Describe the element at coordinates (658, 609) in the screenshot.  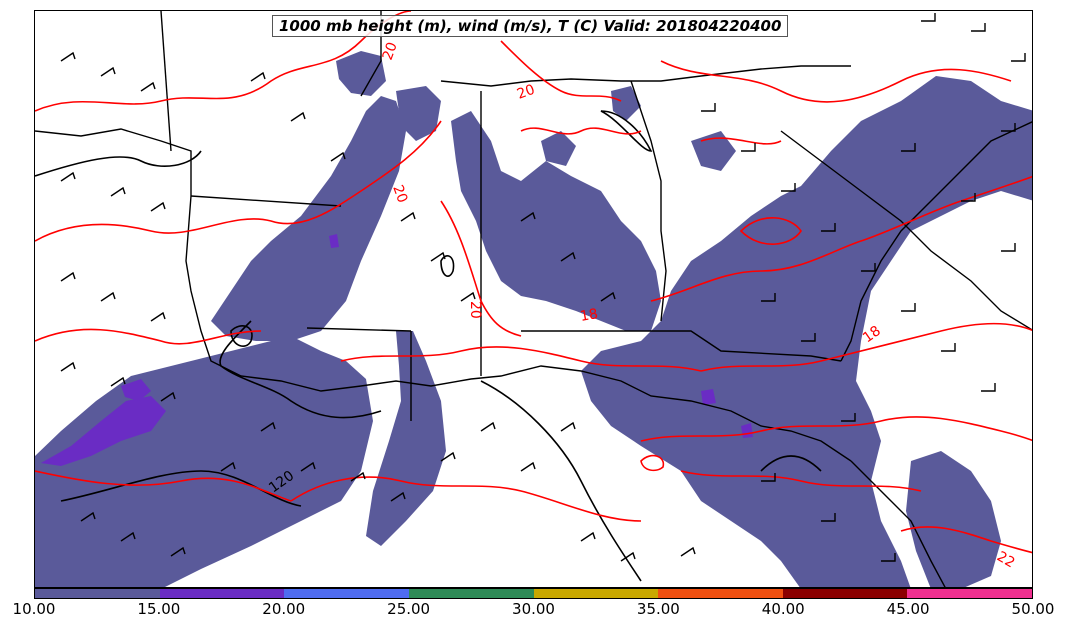
I see `colorbar-tick-label: 35.00` at that location.